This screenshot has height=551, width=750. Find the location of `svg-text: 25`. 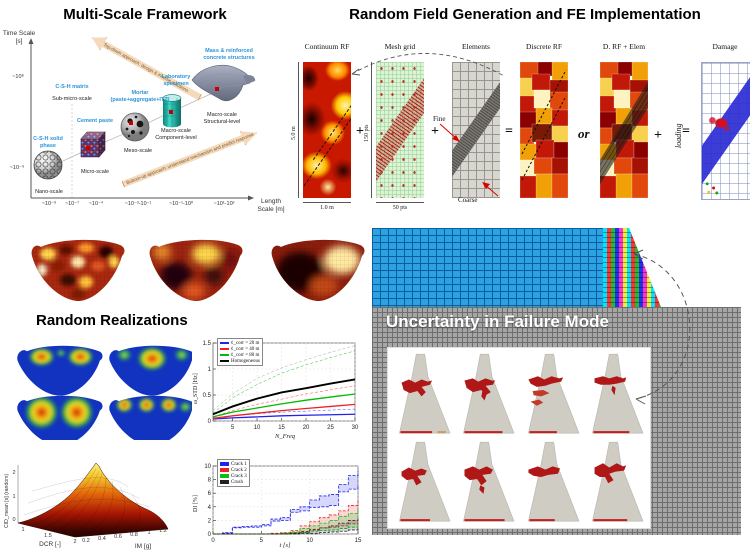

svg-text: 25 is located at coordinates (330, 428).